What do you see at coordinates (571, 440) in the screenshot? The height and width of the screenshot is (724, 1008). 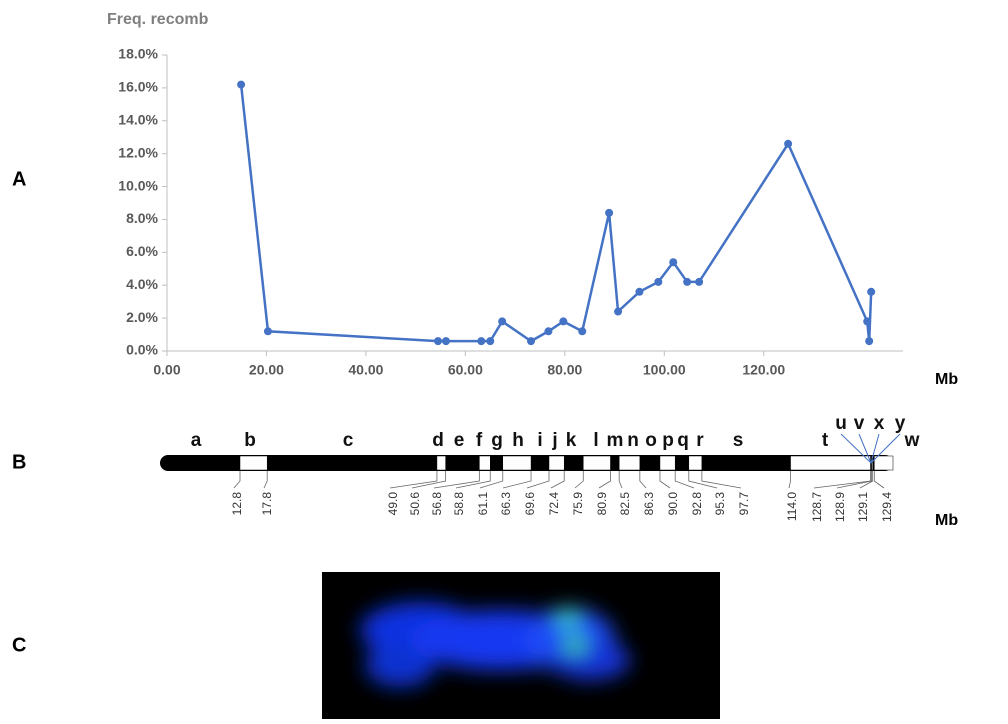 I see `band-label: k` at bounding box center [571, 440].